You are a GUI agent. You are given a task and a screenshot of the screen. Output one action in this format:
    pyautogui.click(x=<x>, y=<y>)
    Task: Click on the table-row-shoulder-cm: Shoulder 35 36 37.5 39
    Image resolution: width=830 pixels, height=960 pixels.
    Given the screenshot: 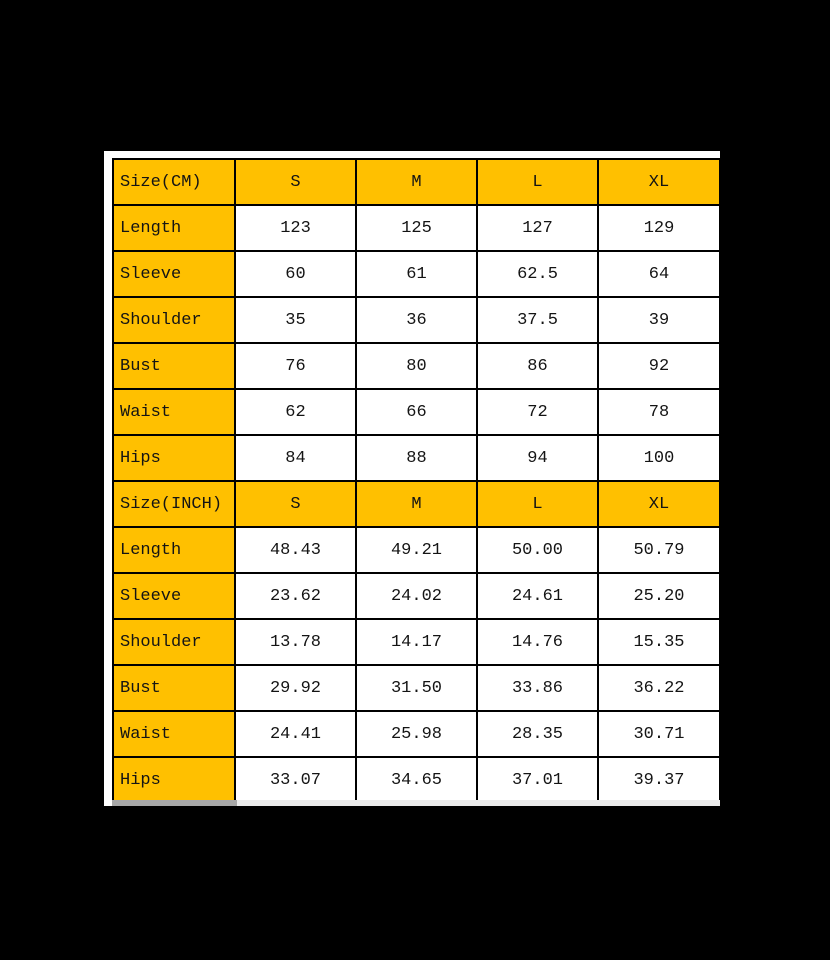 What is the action you would take?
    pyautogui.click(x=416, y=320)
    